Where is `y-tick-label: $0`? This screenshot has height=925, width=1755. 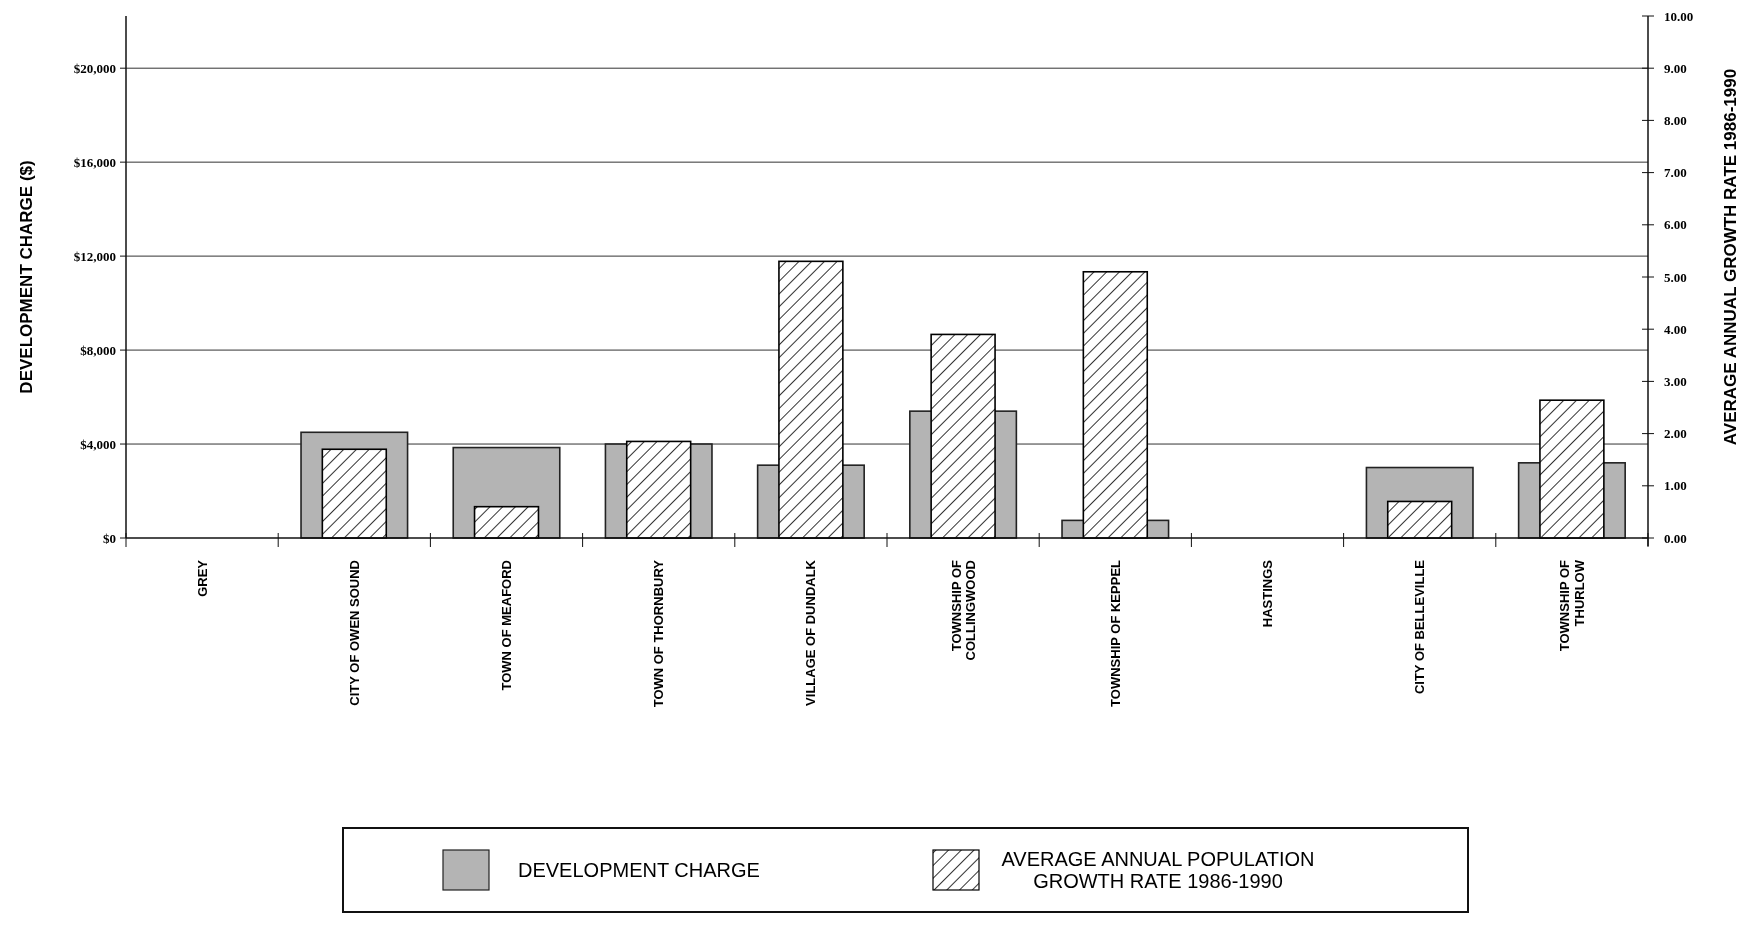
y-tick-label: $0 is located at coordinates (109, 538).